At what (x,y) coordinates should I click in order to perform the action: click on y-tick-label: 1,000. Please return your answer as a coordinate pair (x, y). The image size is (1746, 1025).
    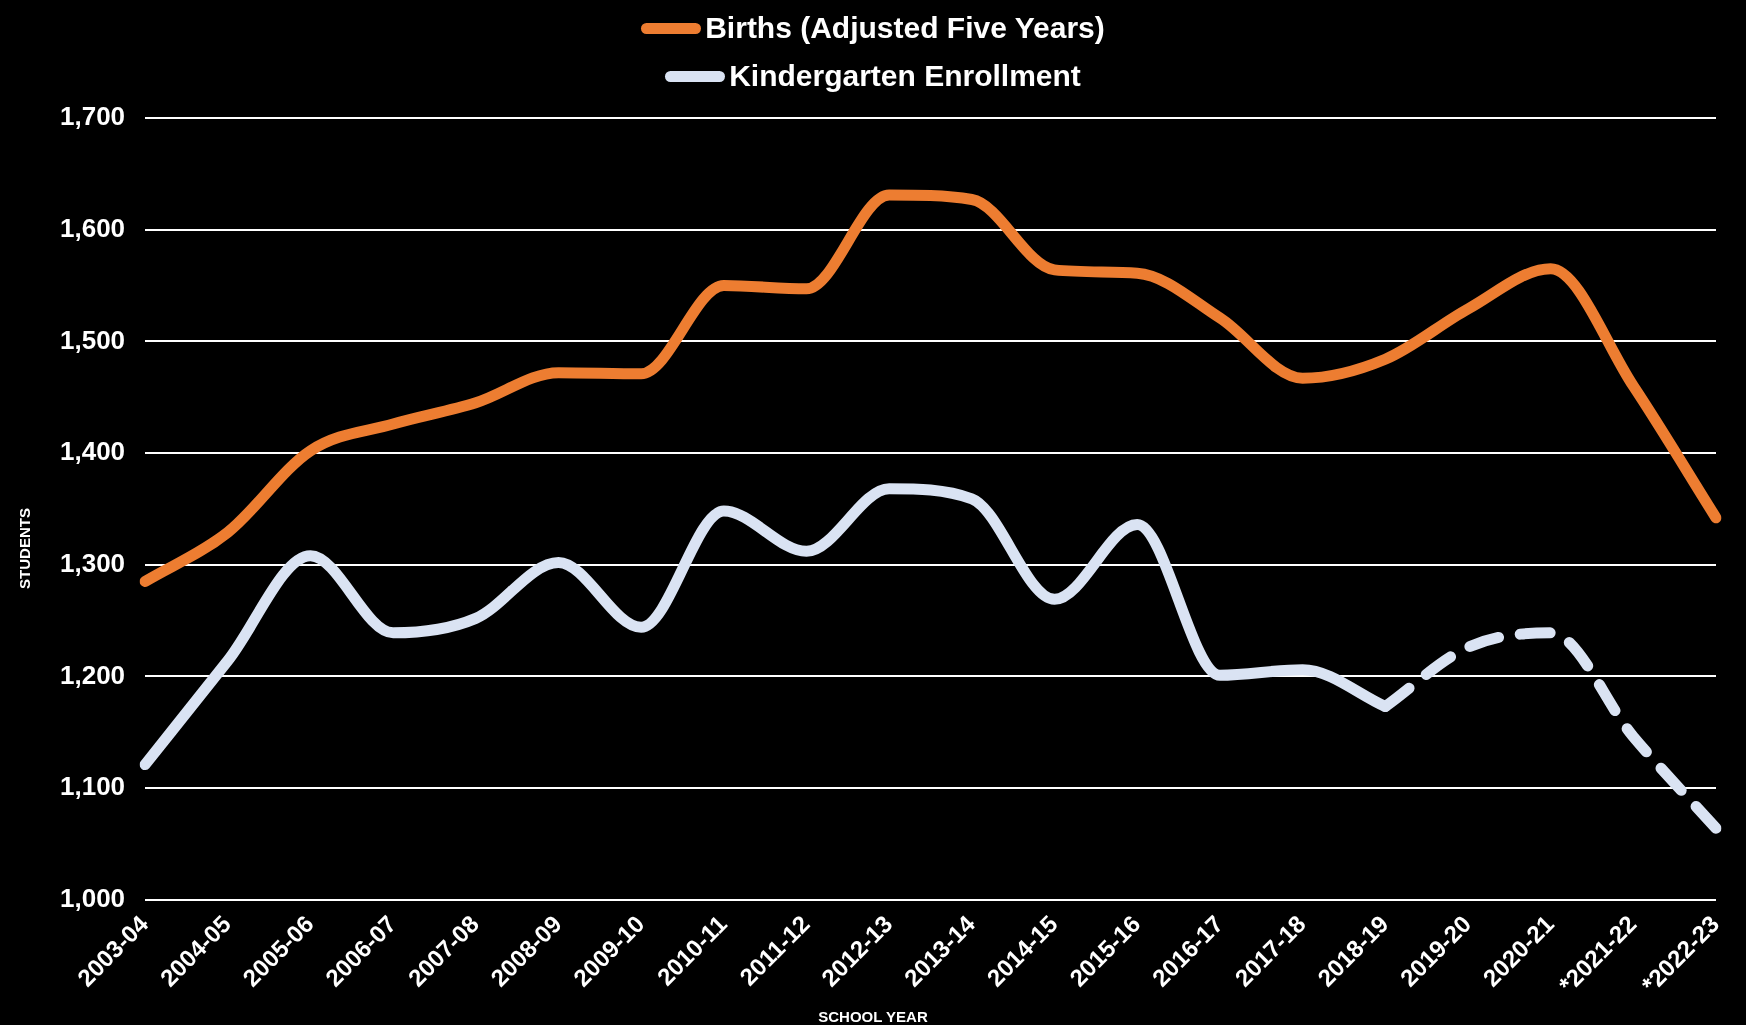
    Looking at the image, I should click on (92, 897).